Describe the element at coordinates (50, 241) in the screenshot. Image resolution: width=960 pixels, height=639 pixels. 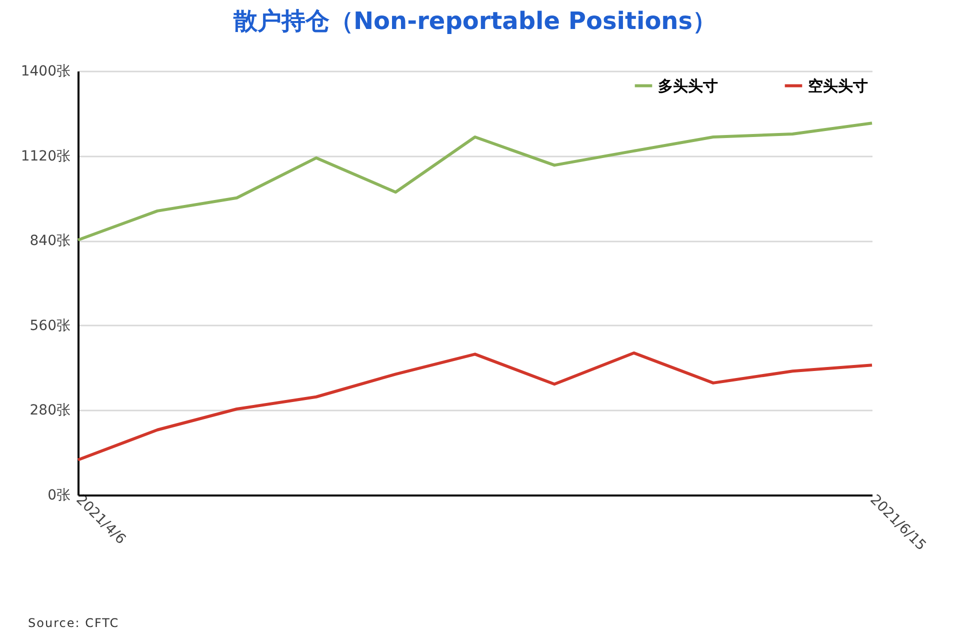
I see `y-tick-label: 840张` at that location.